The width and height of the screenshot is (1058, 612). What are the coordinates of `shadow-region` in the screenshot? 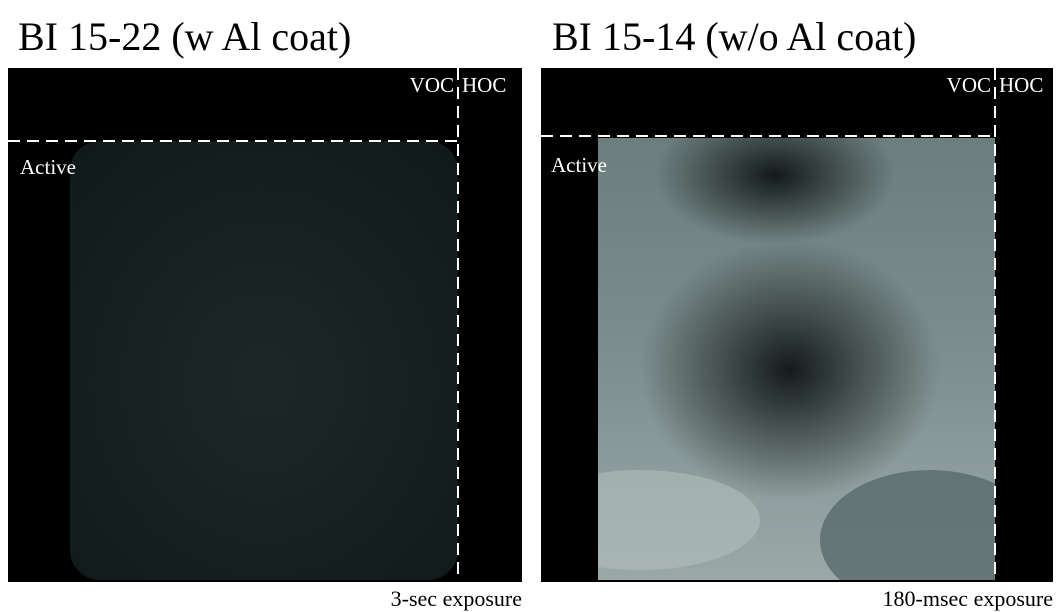 It's located at (907, 525).